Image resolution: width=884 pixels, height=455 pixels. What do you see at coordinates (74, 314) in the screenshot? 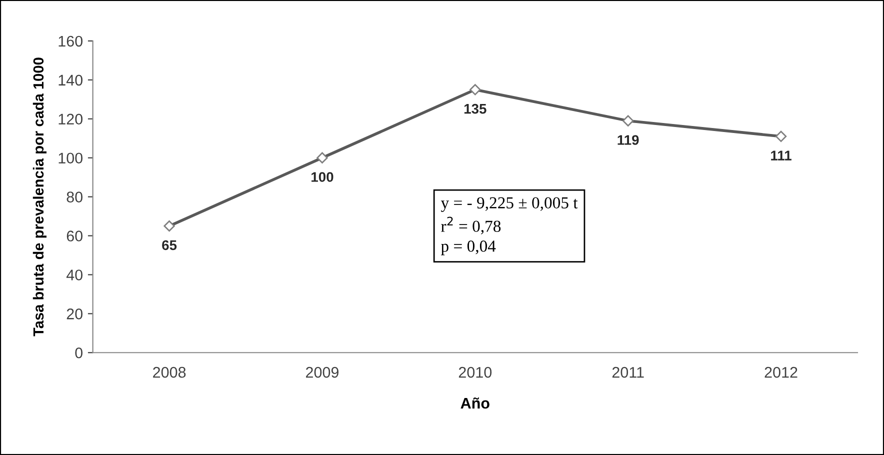
I see `y-tick-label: 20` at bounding box center [74, 314].